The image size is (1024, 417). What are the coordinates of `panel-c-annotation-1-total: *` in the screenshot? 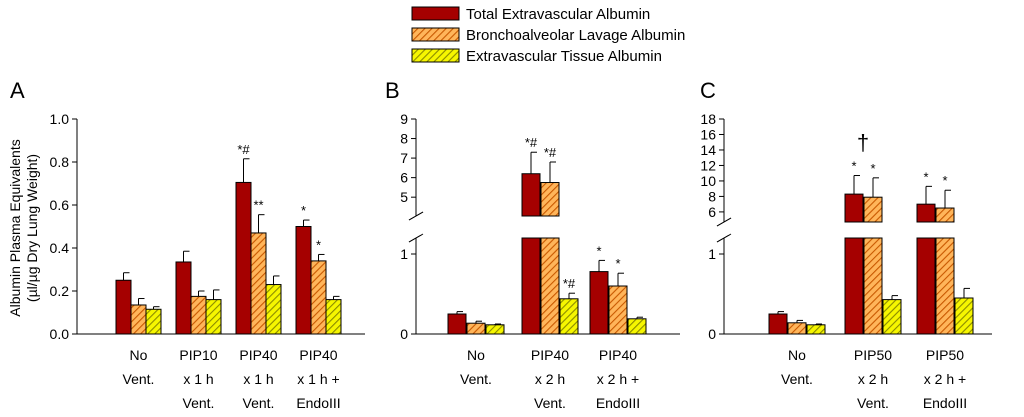 It's located at (853, 166).